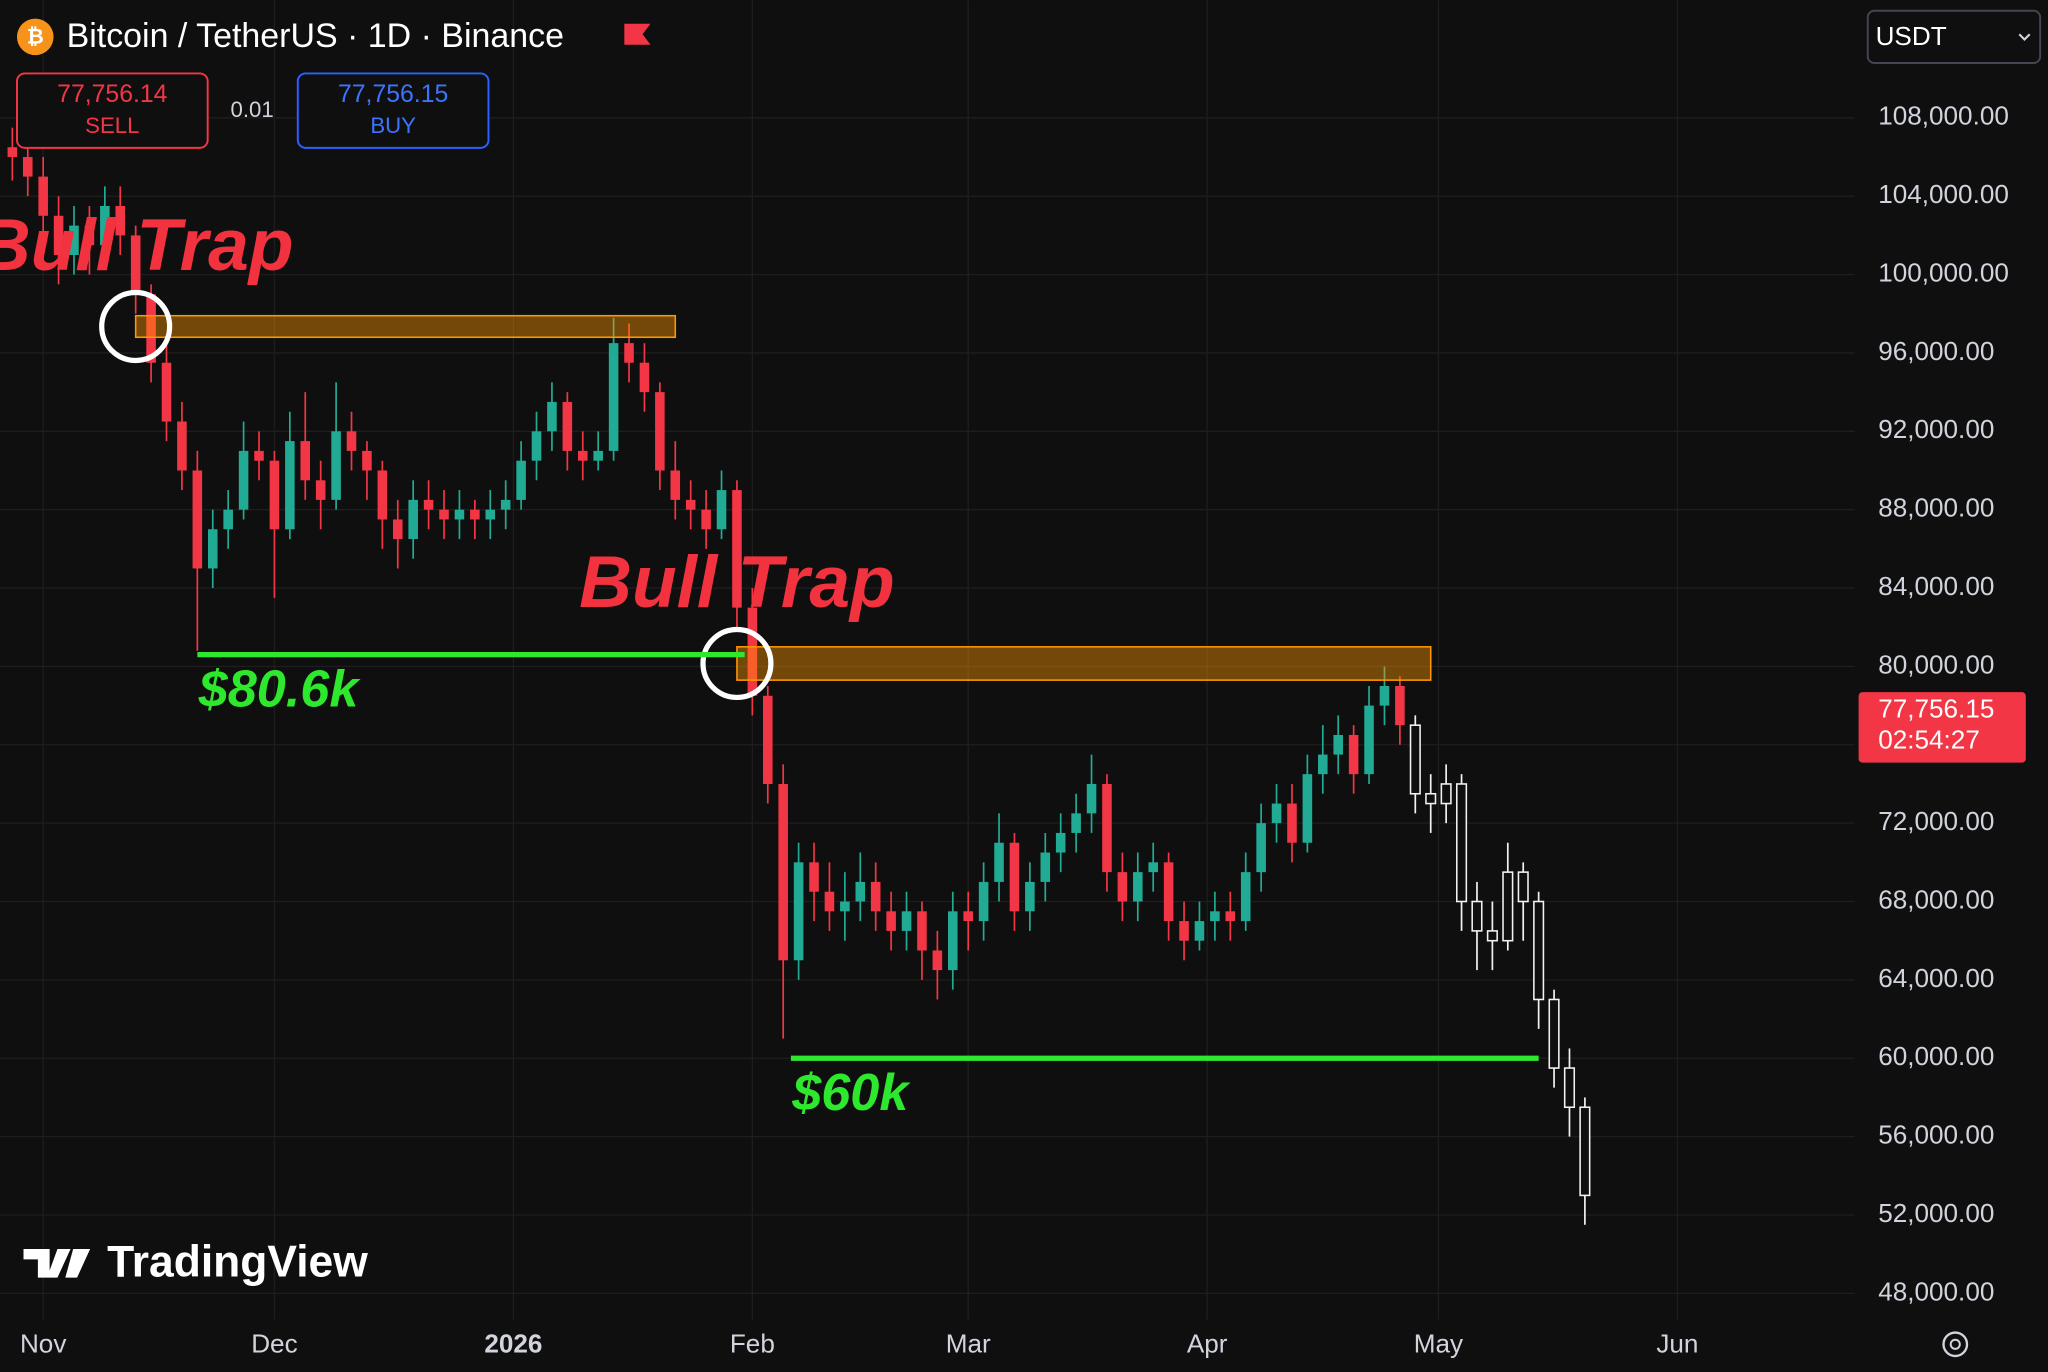 The height and width of the screenshot is (1372, 2048). What do you see at coordinates (1911, 36) in the screenshot?
I see `currency: USDT` at bounding box center [1911, 36].